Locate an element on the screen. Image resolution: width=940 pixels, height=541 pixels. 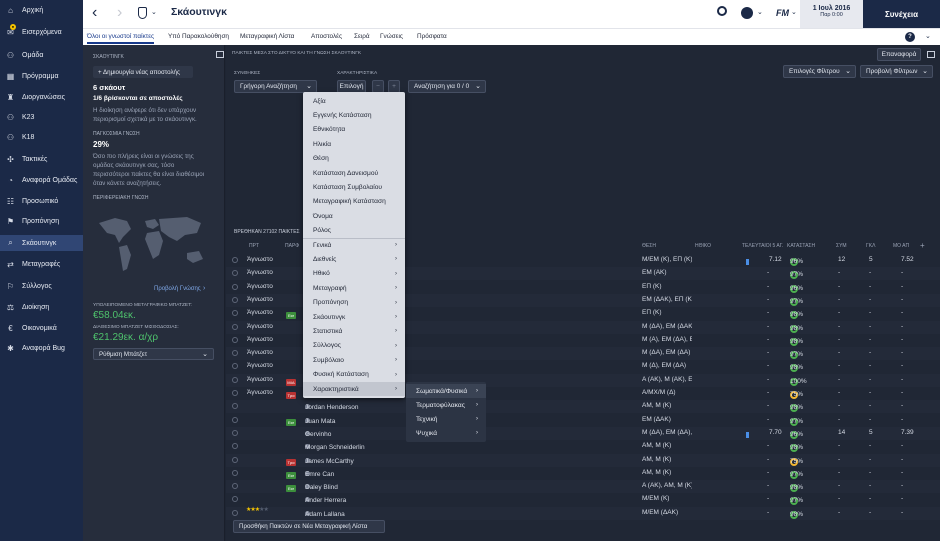
menu-group-8: Σύλλογος › is located at coordinates (354, 346).